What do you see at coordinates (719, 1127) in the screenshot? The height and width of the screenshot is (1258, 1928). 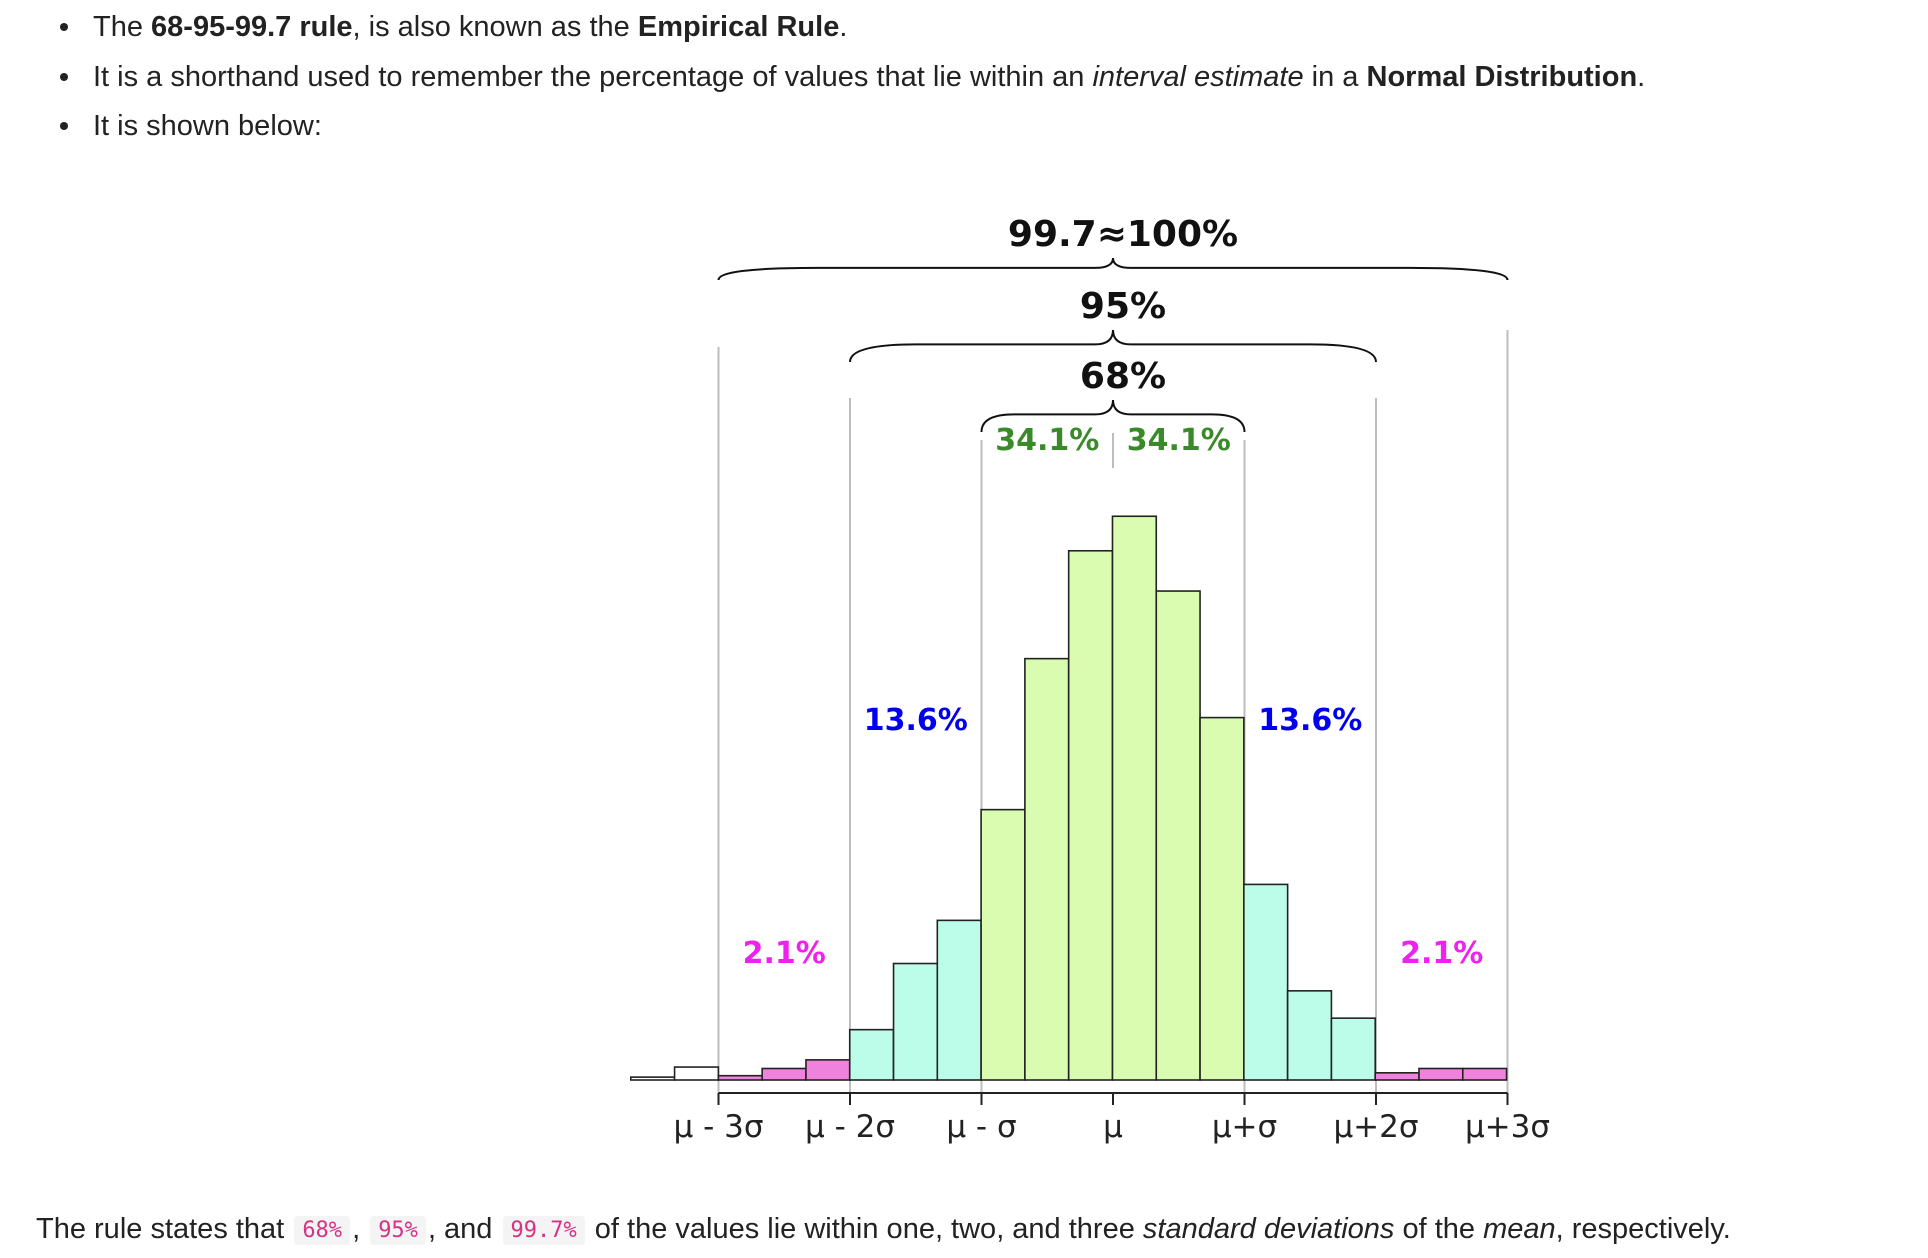 I see `x-tick-label: μ - 3σ` at bounding box center [719, 1127].